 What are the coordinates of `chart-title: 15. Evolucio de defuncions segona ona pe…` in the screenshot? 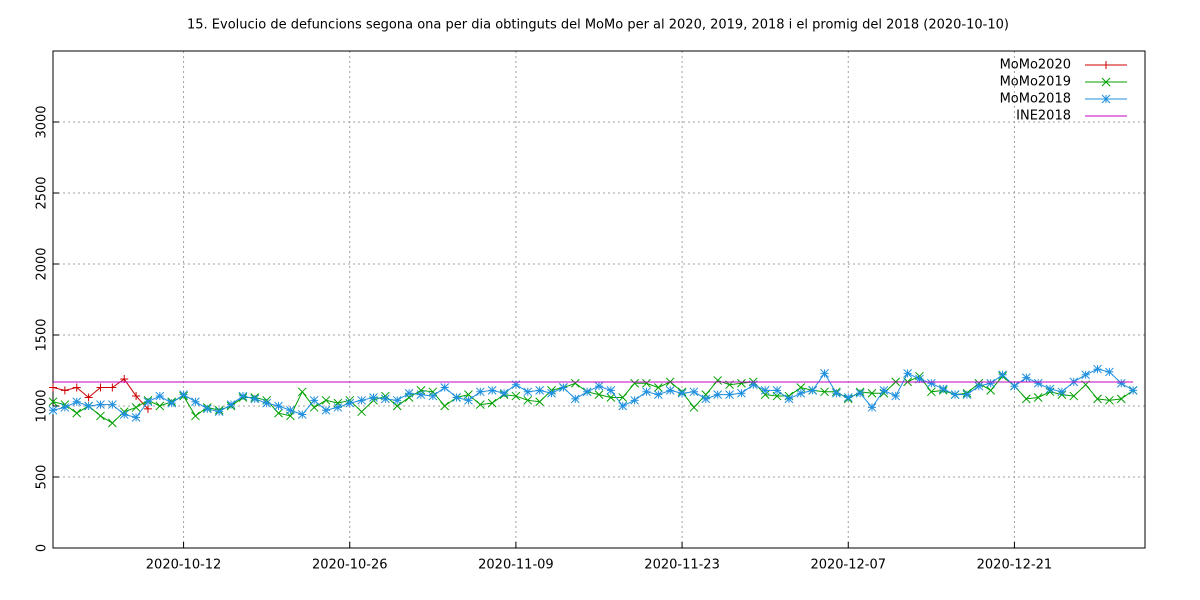 It's located at (598, 25).